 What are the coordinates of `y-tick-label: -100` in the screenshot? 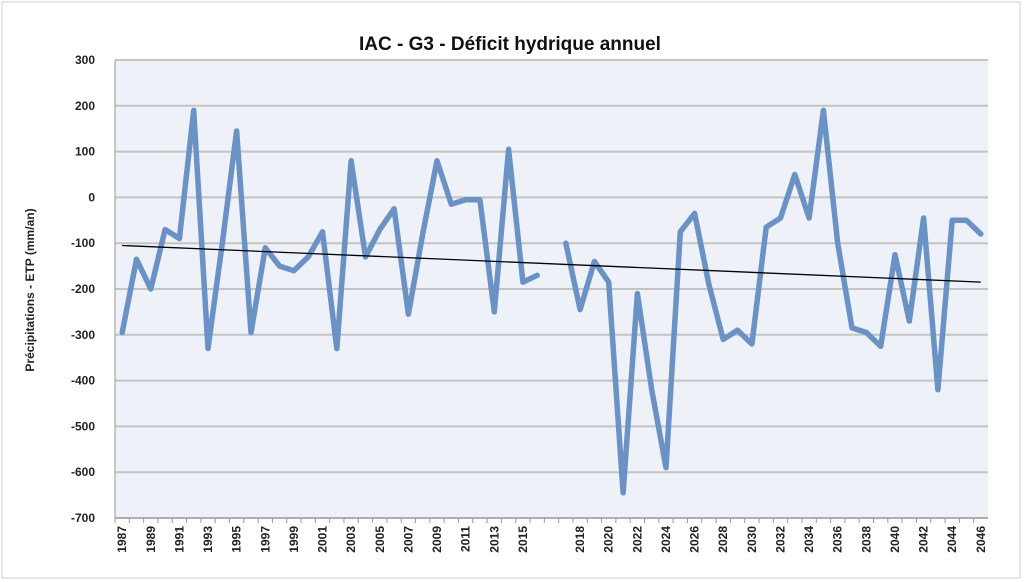 It's located at (83, 243).